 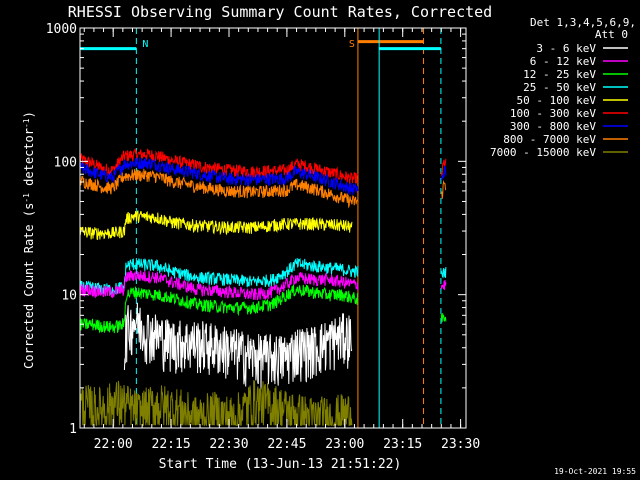 I want to click on legend-item-label: 12 - 25 keV, so click(x=559, y=74).